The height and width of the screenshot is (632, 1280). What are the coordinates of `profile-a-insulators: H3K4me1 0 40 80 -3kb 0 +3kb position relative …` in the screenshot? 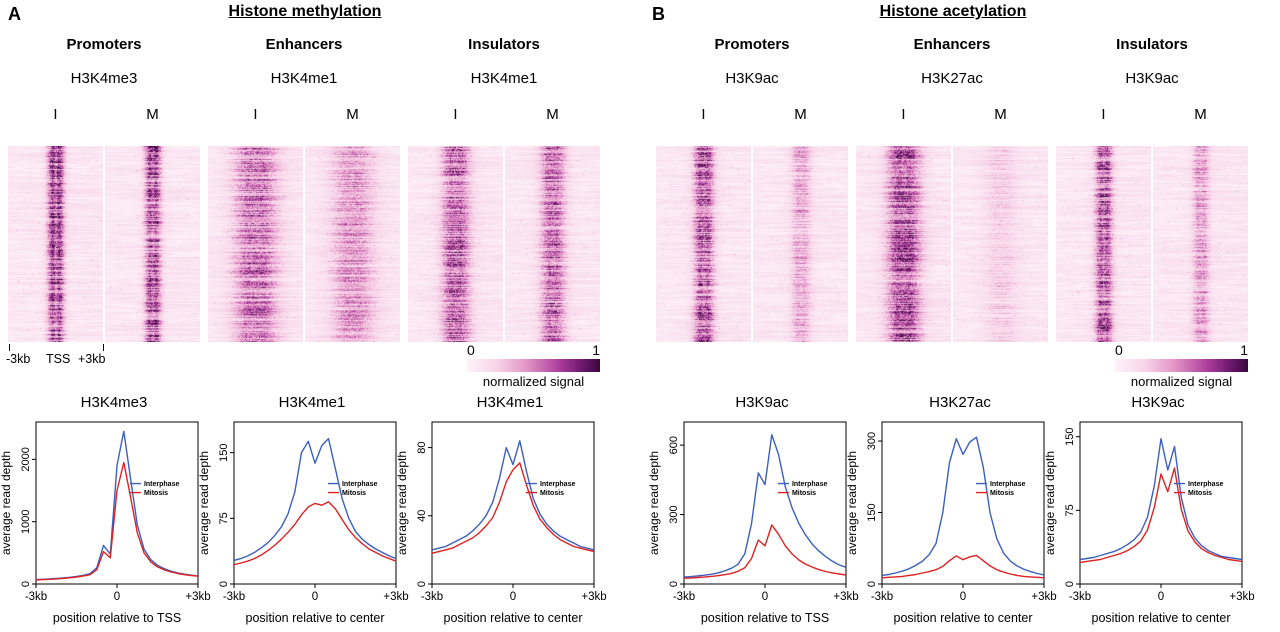 It's located at (501, 510).